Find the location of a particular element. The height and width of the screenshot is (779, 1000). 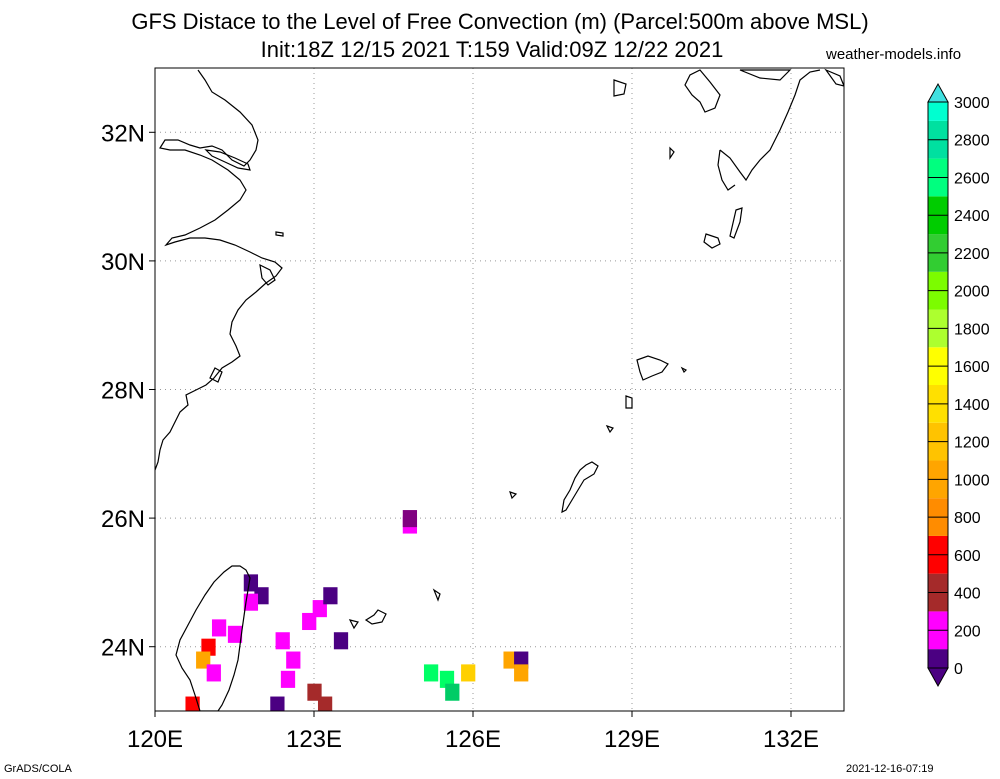

lfc-field is located at coordinates (357, 610).